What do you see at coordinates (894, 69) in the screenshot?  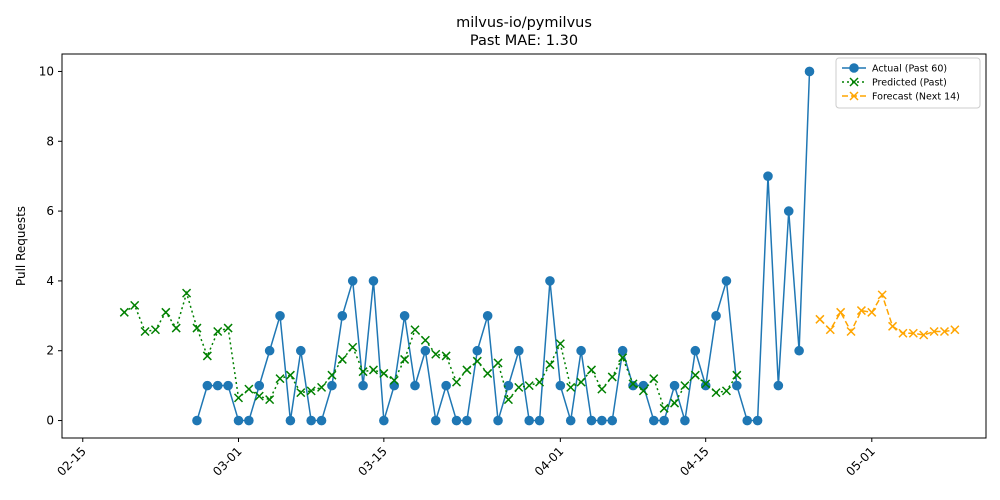 I see `legend-item-actual-past-60: Actual (Past 60)` at bounding box center [894, 69].